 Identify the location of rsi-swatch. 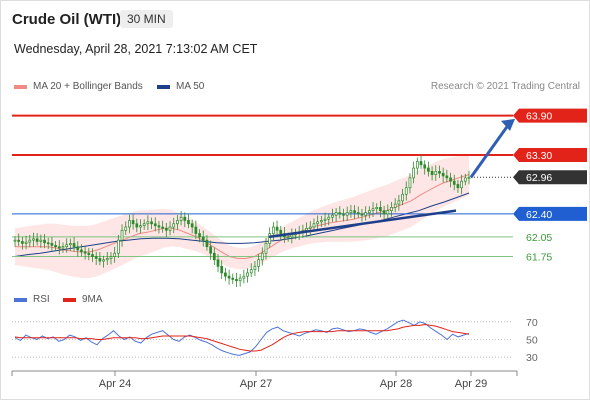
(20, 299).